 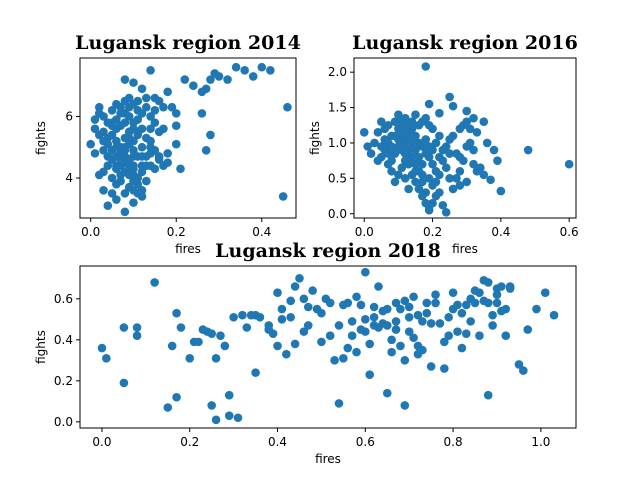 I want to click on y-tick-label: 0.2, so click(x=63, y=381).